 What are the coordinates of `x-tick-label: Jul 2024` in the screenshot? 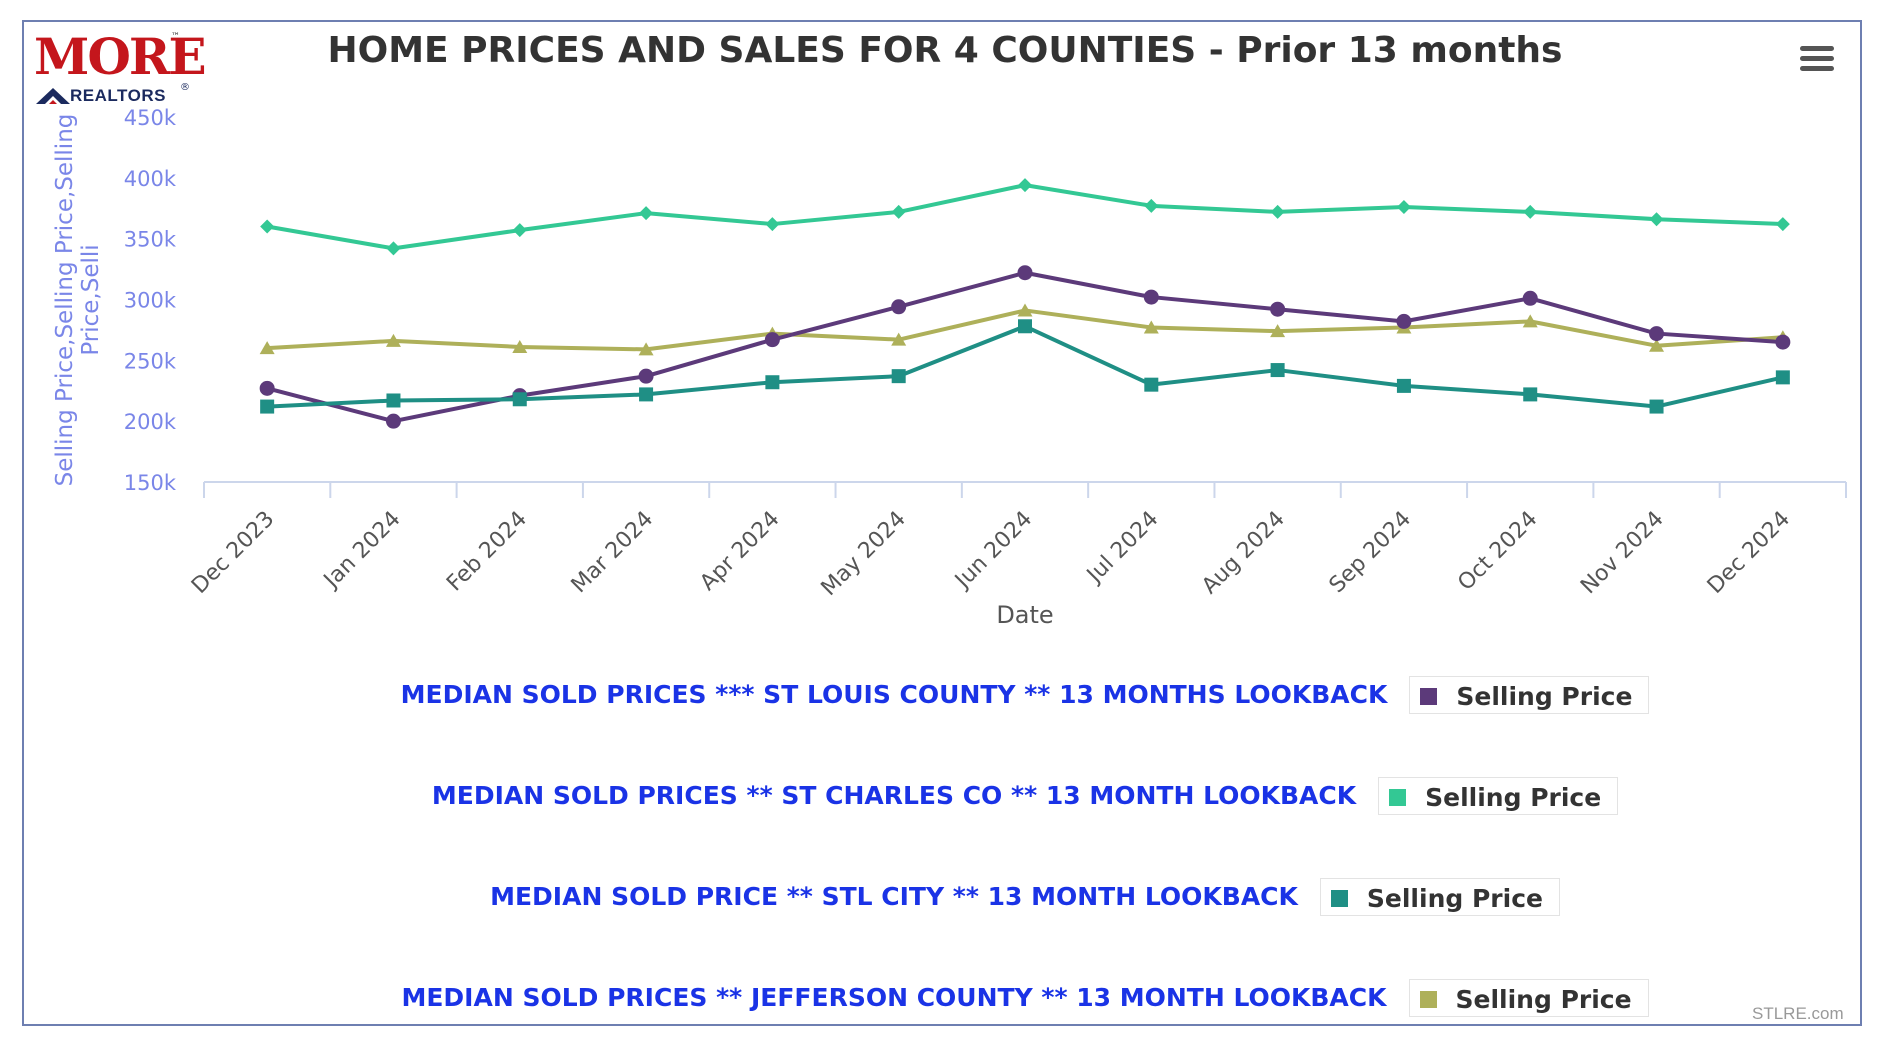 It's located at (1122, 548).